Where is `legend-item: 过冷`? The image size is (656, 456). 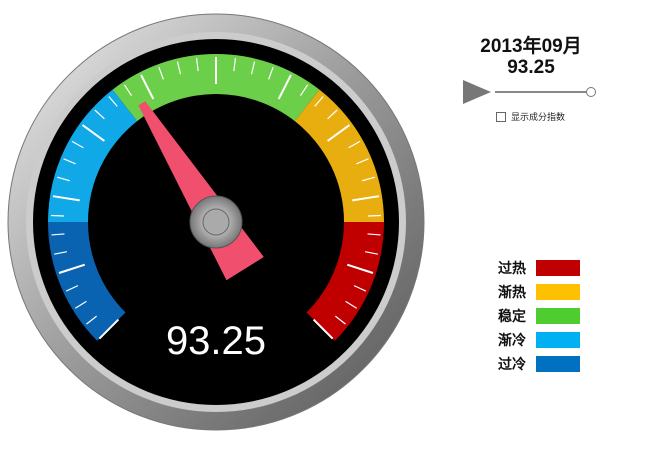
legend-item: 过冷 is located at coordinates (539, 364).